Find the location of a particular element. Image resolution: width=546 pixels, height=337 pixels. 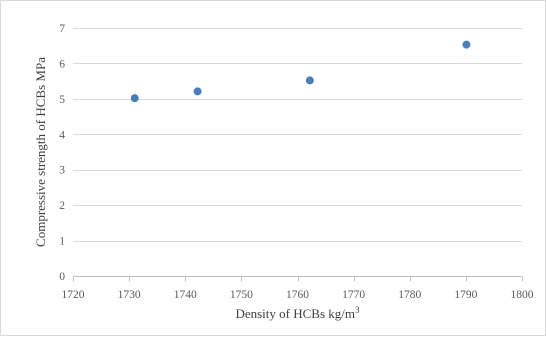

x-tick-label: 1780 is located at coordinates (409, 295).